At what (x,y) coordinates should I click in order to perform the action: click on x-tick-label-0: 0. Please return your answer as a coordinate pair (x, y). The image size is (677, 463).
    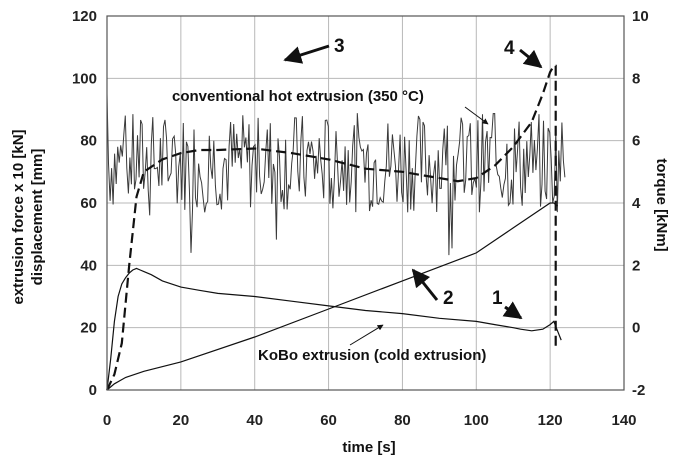
    Looking at the image, I should click on (107, 420).